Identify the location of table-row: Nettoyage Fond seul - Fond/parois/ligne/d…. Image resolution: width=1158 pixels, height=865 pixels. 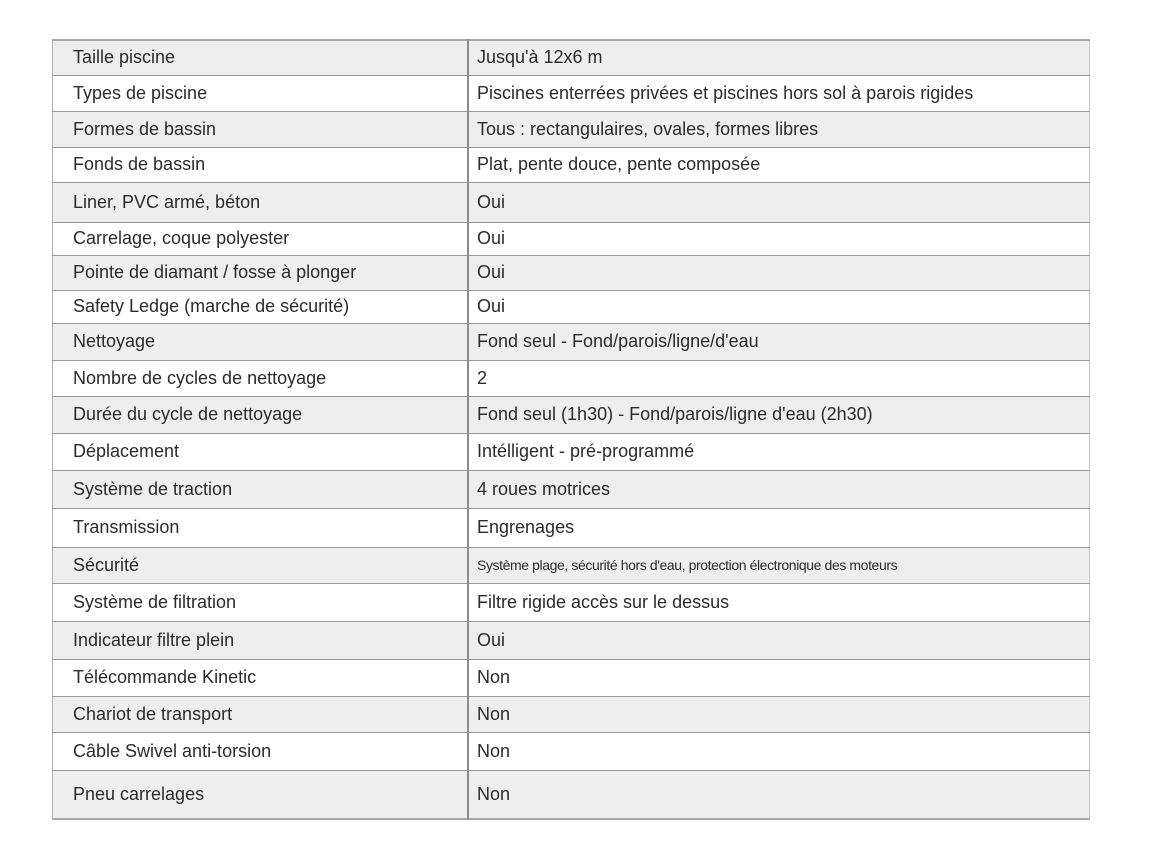
(571, 342).